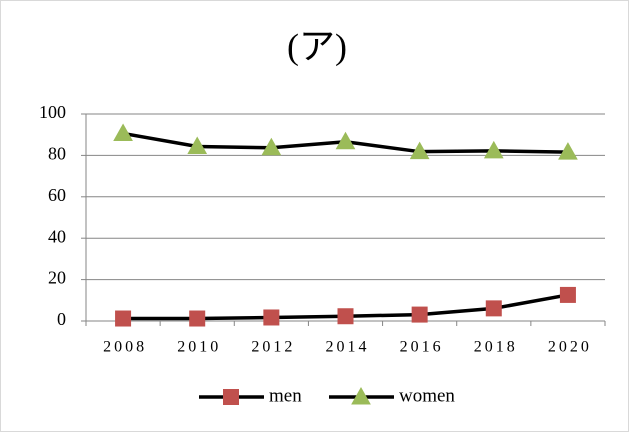 This screenshot has height=432, width=629. I want to click on y-tick-label: 20, so click(57, 278).